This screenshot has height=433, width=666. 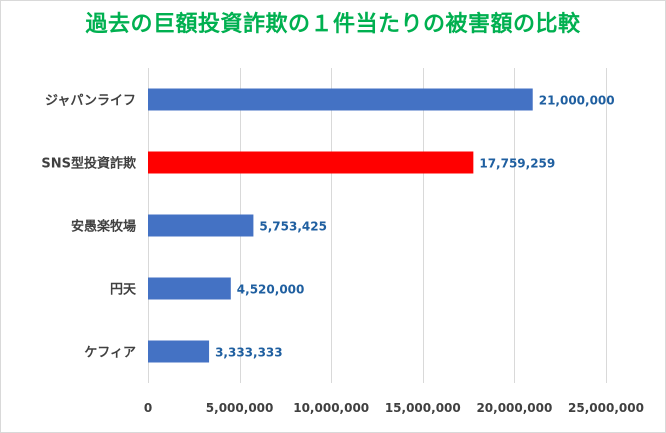 I want to click on category-label: 円天, so click(x=123, y=290).